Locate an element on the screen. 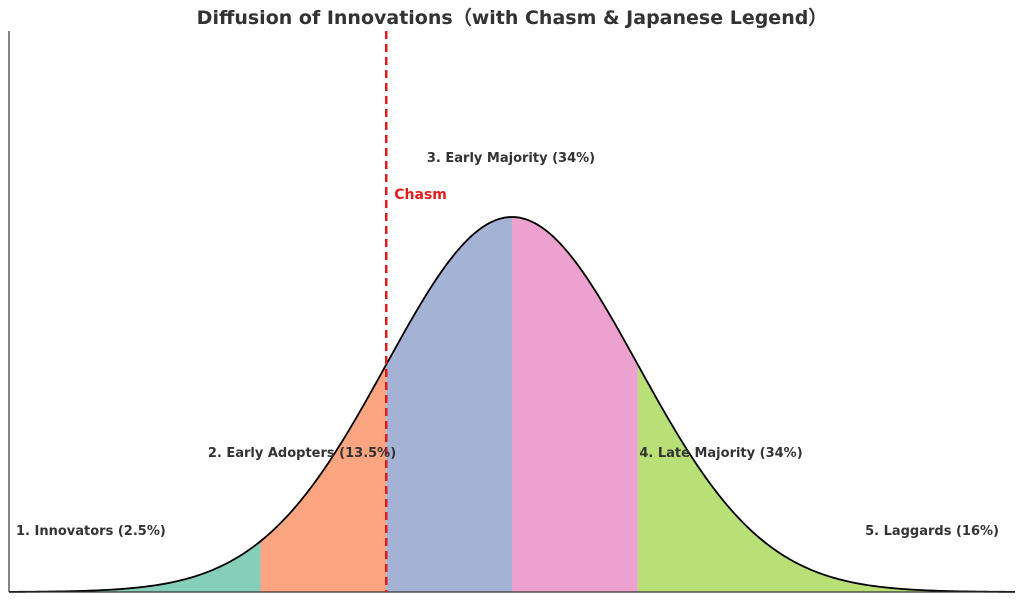 This screenshot has width=1024, height=600. segment-label-1-innovators-2-5: 1. Innovators (2.5%) is located at coordinates (91, 531).